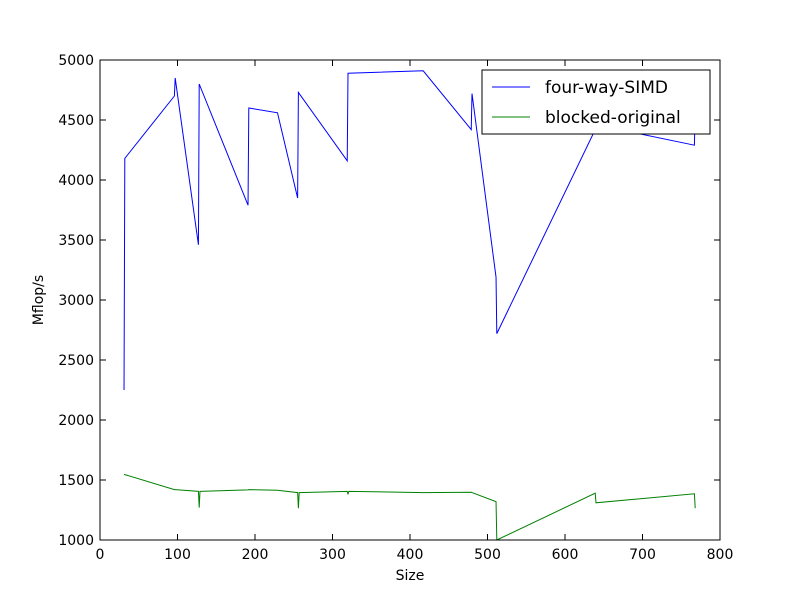  I want to click on x-tick-label: 400, so click(410, 555).